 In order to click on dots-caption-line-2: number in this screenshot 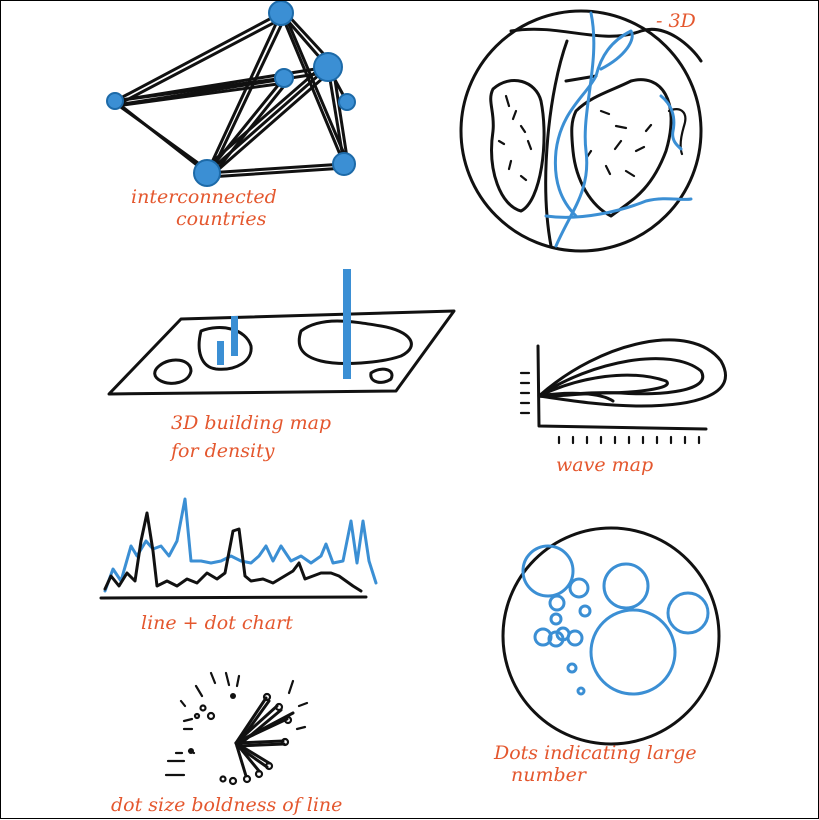, I will do `click(549, 775)`.